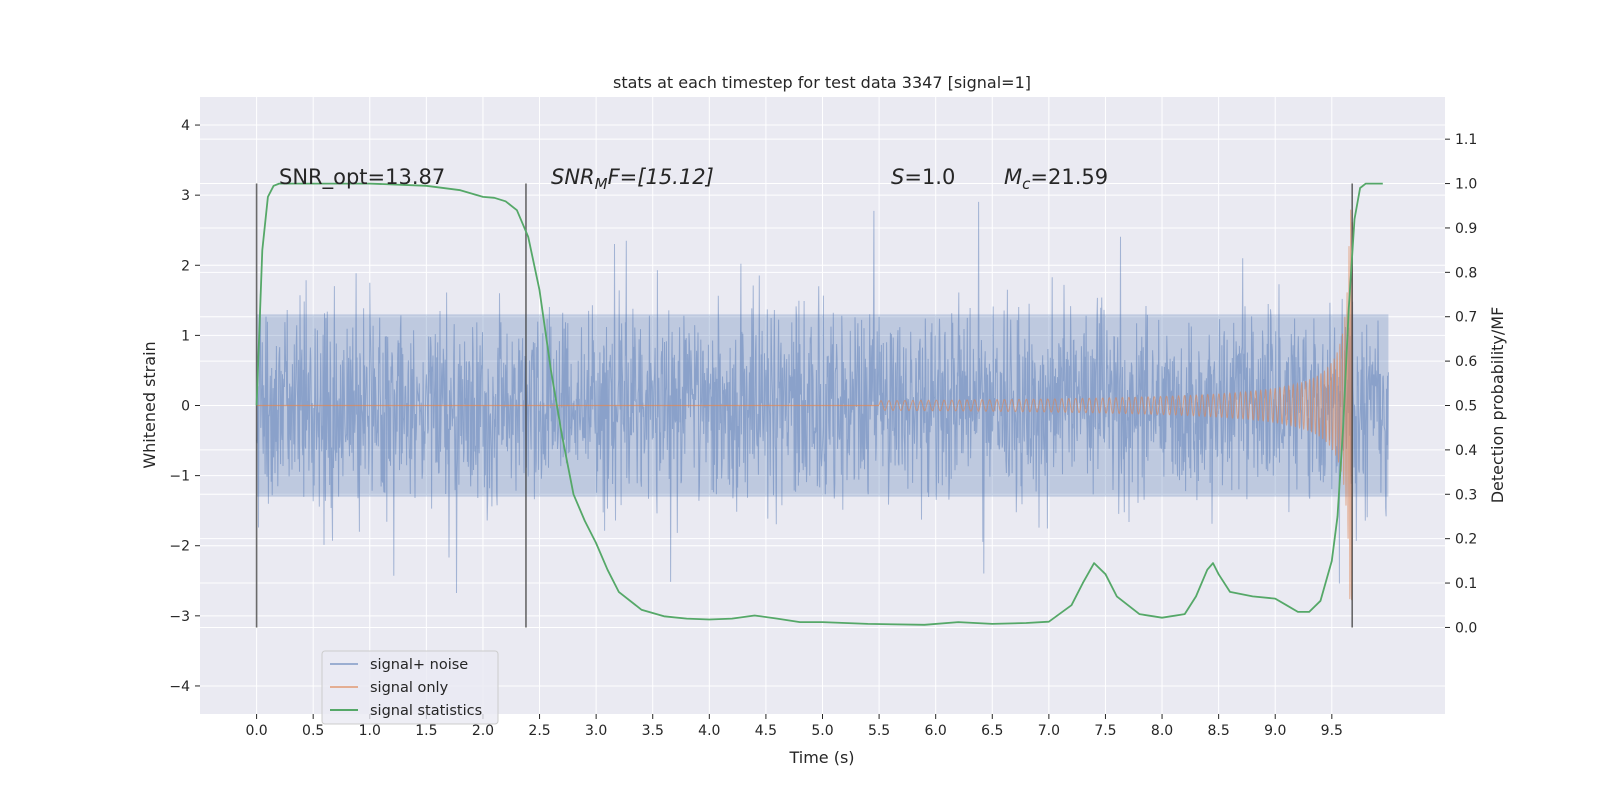 The image size is (1600, 800). What do you see at coordinates (1026, 184) in the screenshot?
I see `annotation-mc-sub: c` at bounding box center [1026, 184].